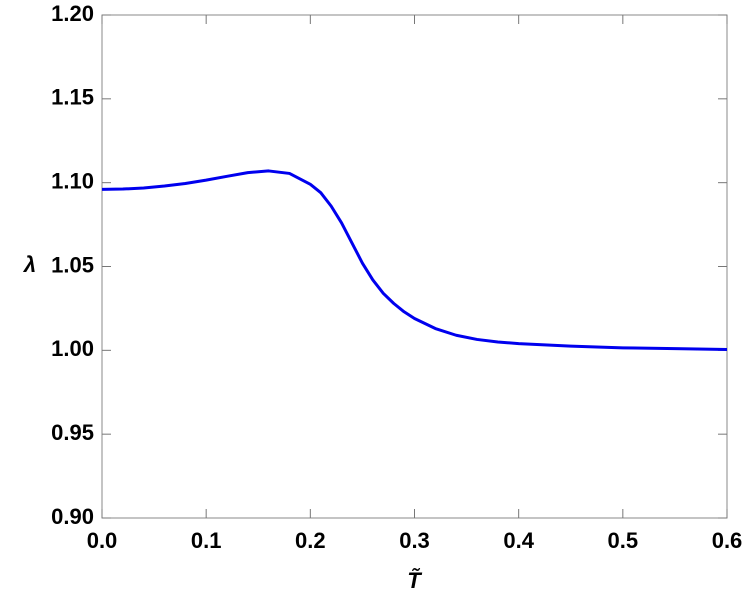  Describe the element at coordinates (72, 432) in the screenshot. I see `y-tick-label: 0.95` at that location.